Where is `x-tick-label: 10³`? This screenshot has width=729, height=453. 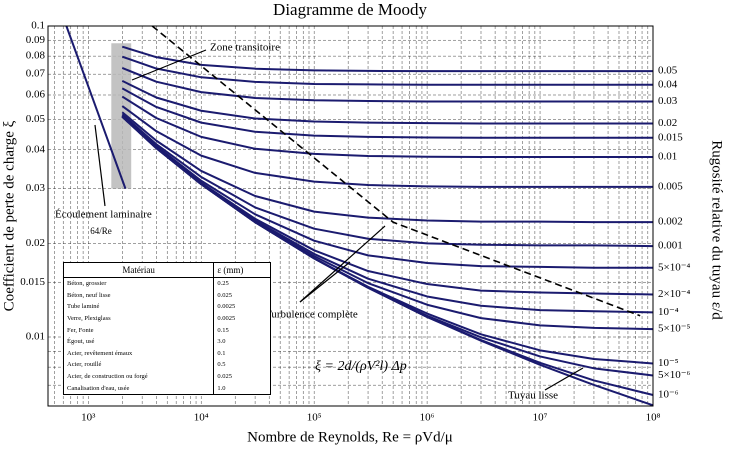 x-tick-label: 10³ is located at coordinates (88, 418).